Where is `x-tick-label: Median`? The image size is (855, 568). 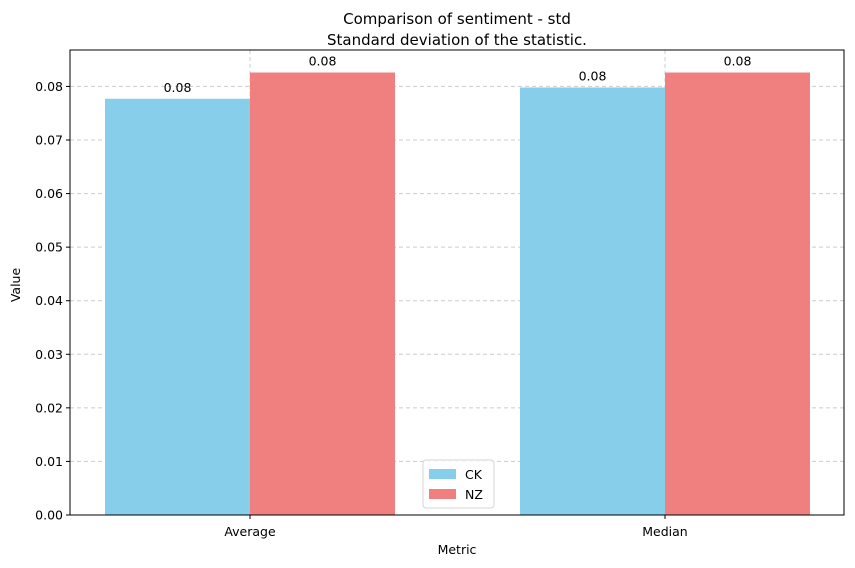
x-tick-label: Median is located at coordinates (664, 531).